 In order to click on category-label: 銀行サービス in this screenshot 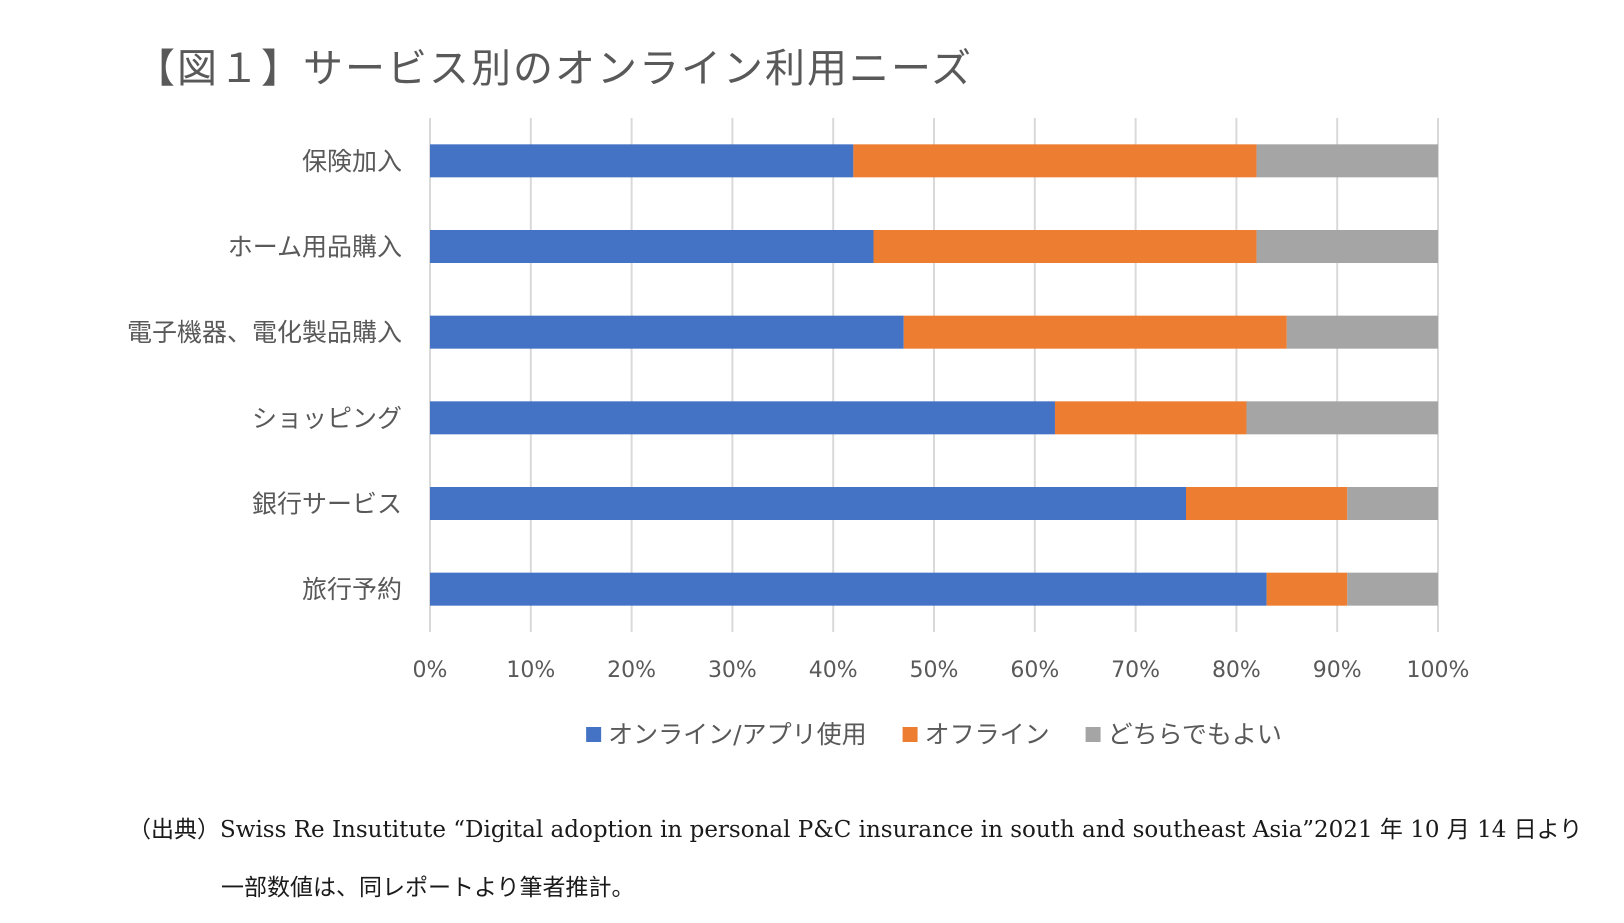, I will do `click(327, 504)`.